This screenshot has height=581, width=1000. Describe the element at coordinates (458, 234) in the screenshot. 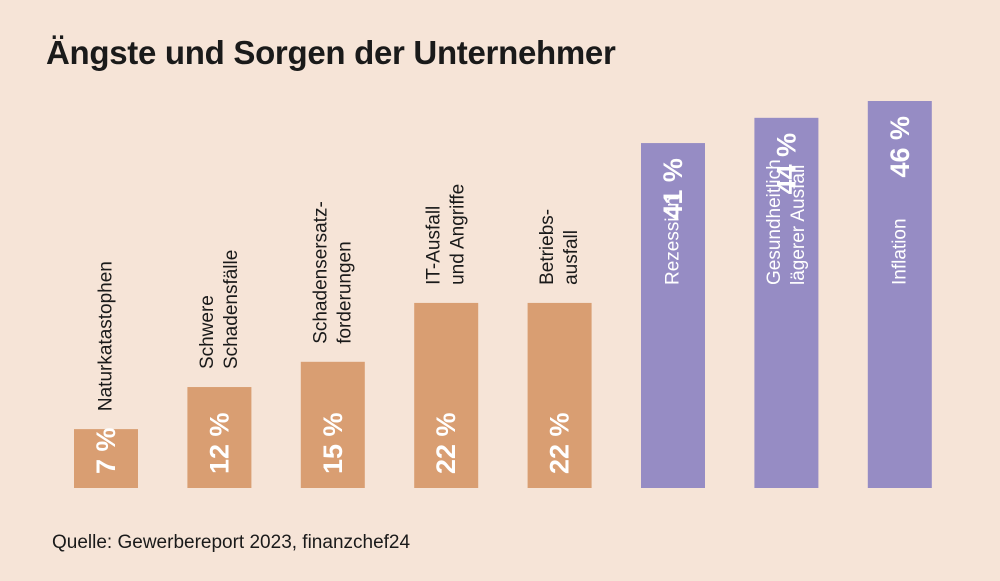

I see `category-label-3-1: und Angriffe` at that location.